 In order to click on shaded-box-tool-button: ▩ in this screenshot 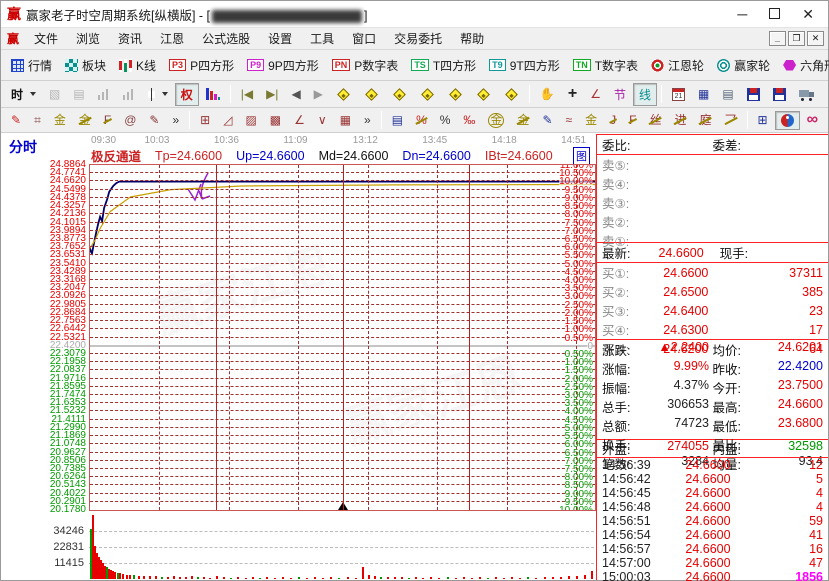, I will do `click(275, 120)`.